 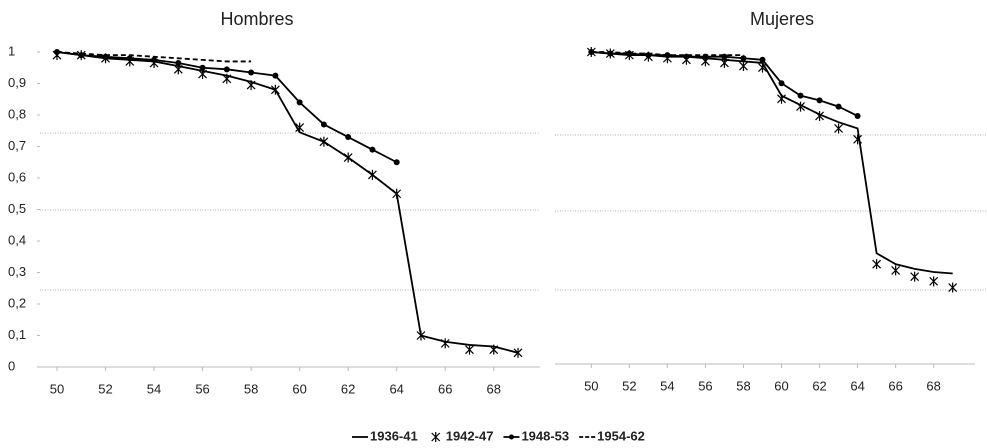 What do you see at coordinates (394, 435) in the screenshot?
I see `legend-label: 1936-41` at bounding box center [394, 435].